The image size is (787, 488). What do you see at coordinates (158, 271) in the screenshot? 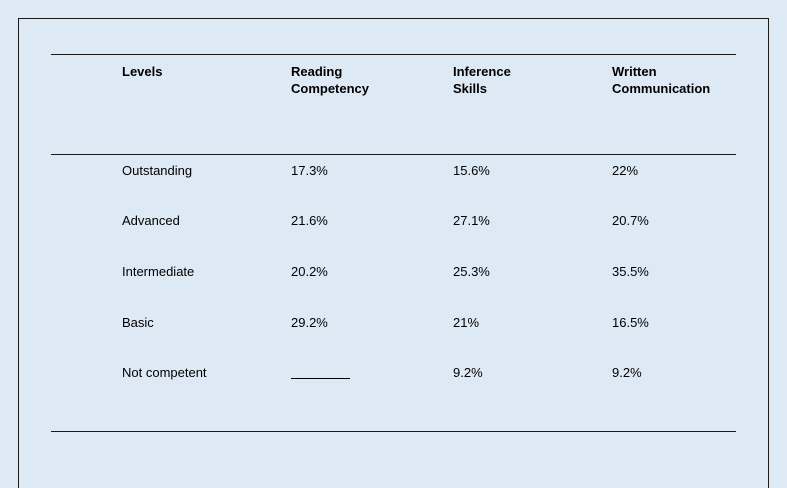
I see `row-level: Intermediate` at bounding box center [158, 271].